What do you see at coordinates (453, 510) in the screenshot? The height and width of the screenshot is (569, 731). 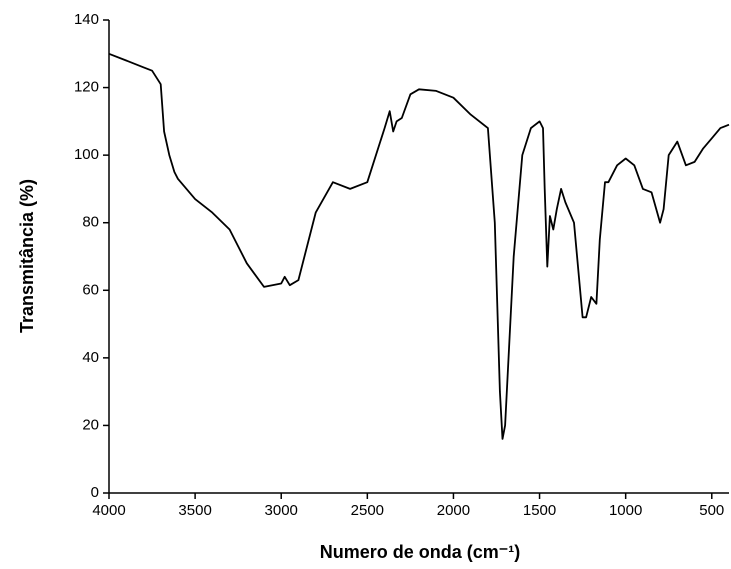 I see `x-tick-label: 2000` at bounding box center [453, 510].